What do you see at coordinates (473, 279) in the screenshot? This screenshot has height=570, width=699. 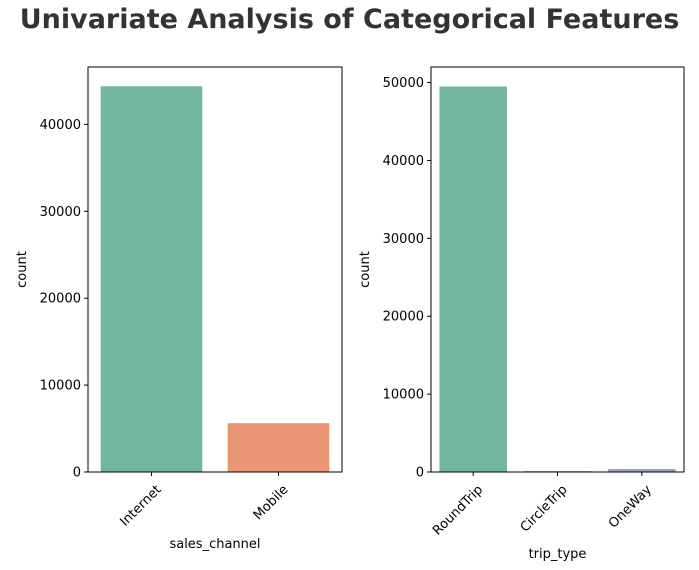 I see `bar-roundtrip` at bounding box center [473, 279].